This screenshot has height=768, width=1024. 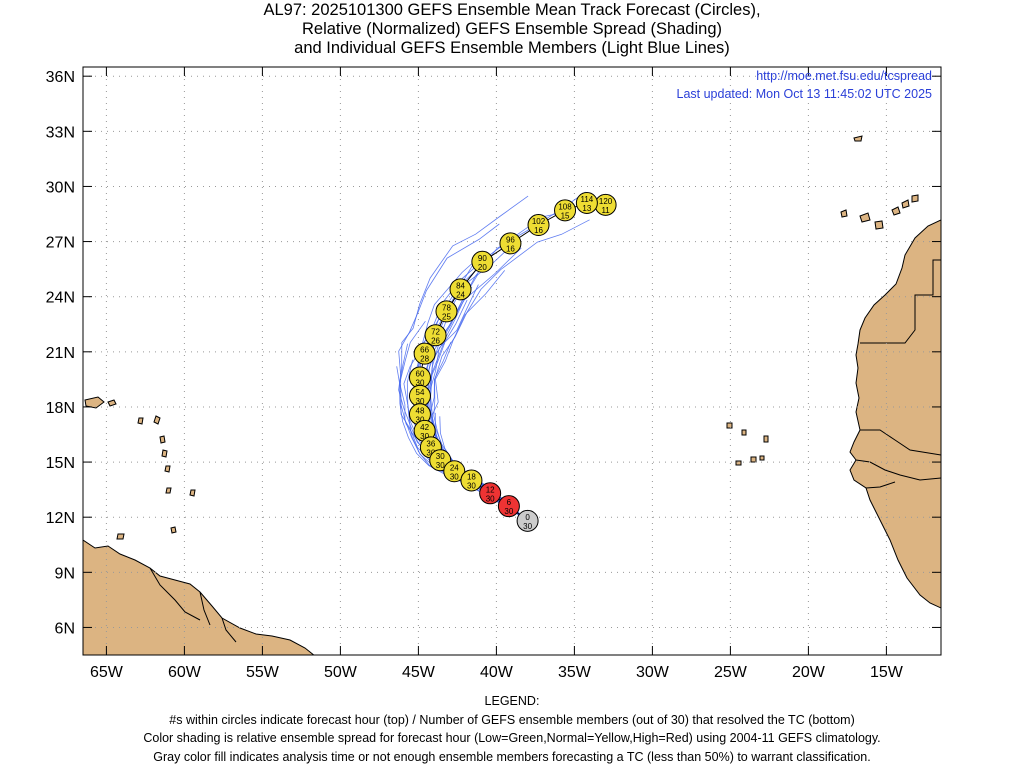 What do you see at coordinates (424, 359) in the screenshot?
I see `member-count-label: 28` at bounding box center [424, 359].